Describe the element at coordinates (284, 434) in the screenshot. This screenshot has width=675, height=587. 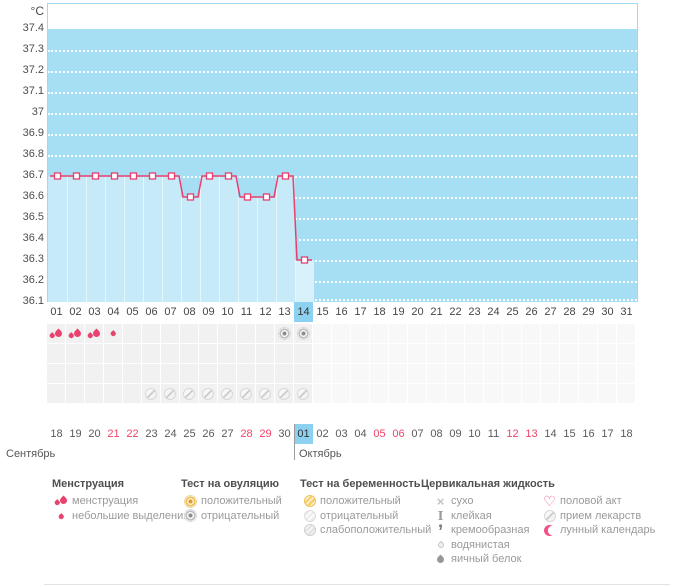
I see `calendar-date-cell: 30` at that location.